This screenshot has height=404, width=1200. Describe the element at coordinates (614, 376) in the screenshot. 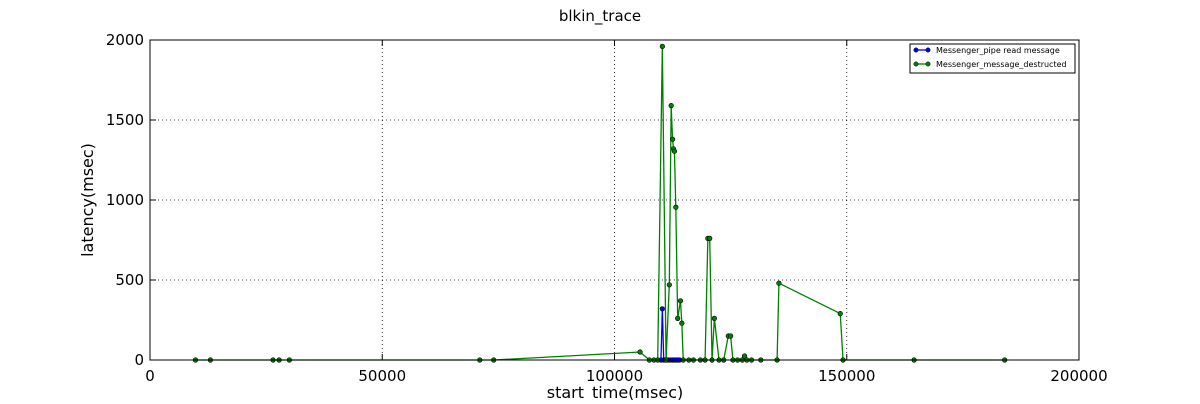

I see `x-tick-label: 100000` at that location.